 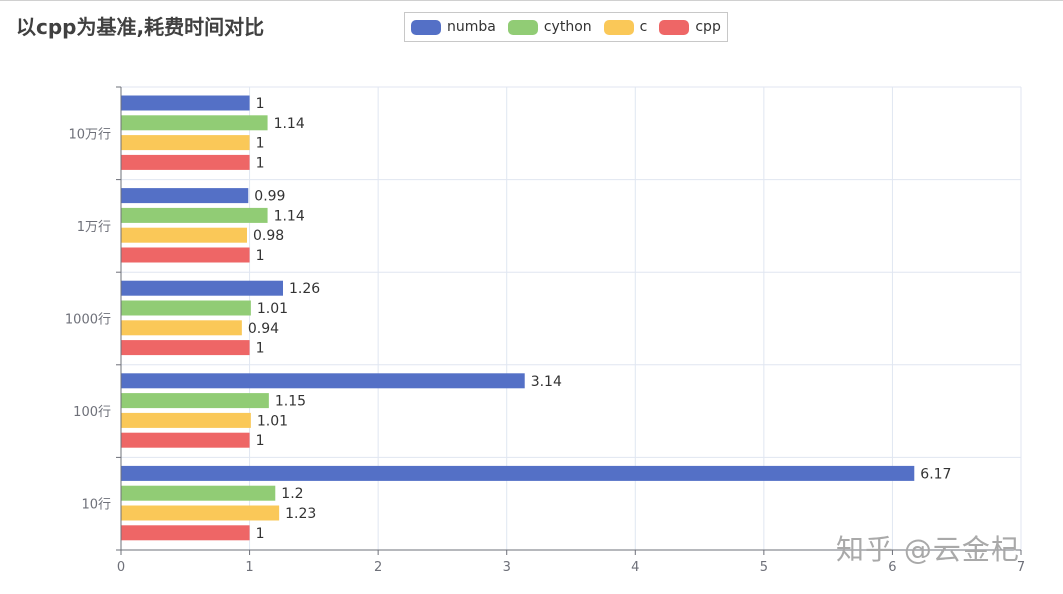 I want to click on chart-title: 以cpp为基准,耗费时间对比, so click(x=140, y=27).